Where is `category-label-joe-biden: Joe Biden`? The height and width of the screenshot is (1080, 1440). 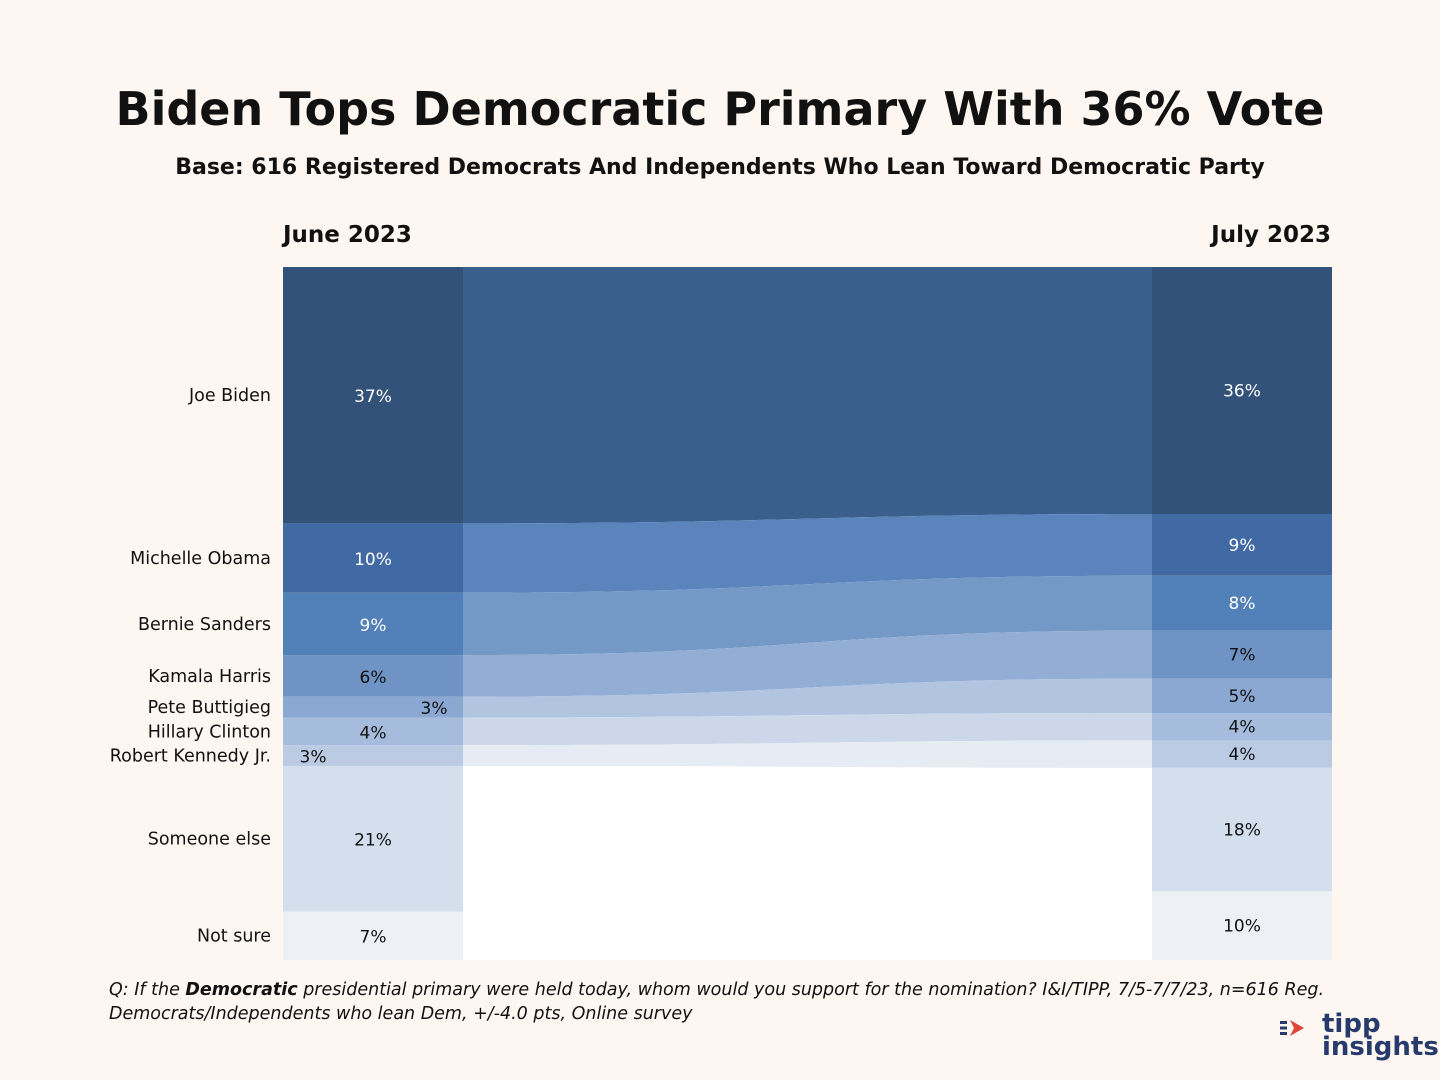
category-label-joe-biden: Joe Biden is located at coordinates (229, 396).